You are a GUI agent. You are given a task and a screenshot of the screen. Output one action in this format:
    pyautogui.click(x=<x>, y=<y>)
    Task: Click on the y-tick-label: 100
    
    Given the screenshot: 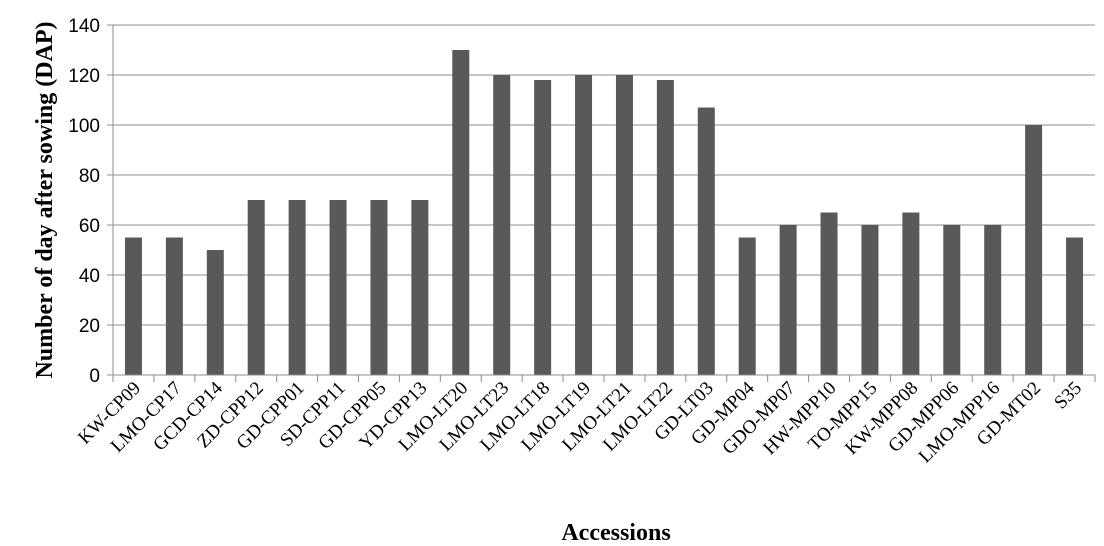 What is the action you would take?
    pyautogui.click(x=84, y=126)
    